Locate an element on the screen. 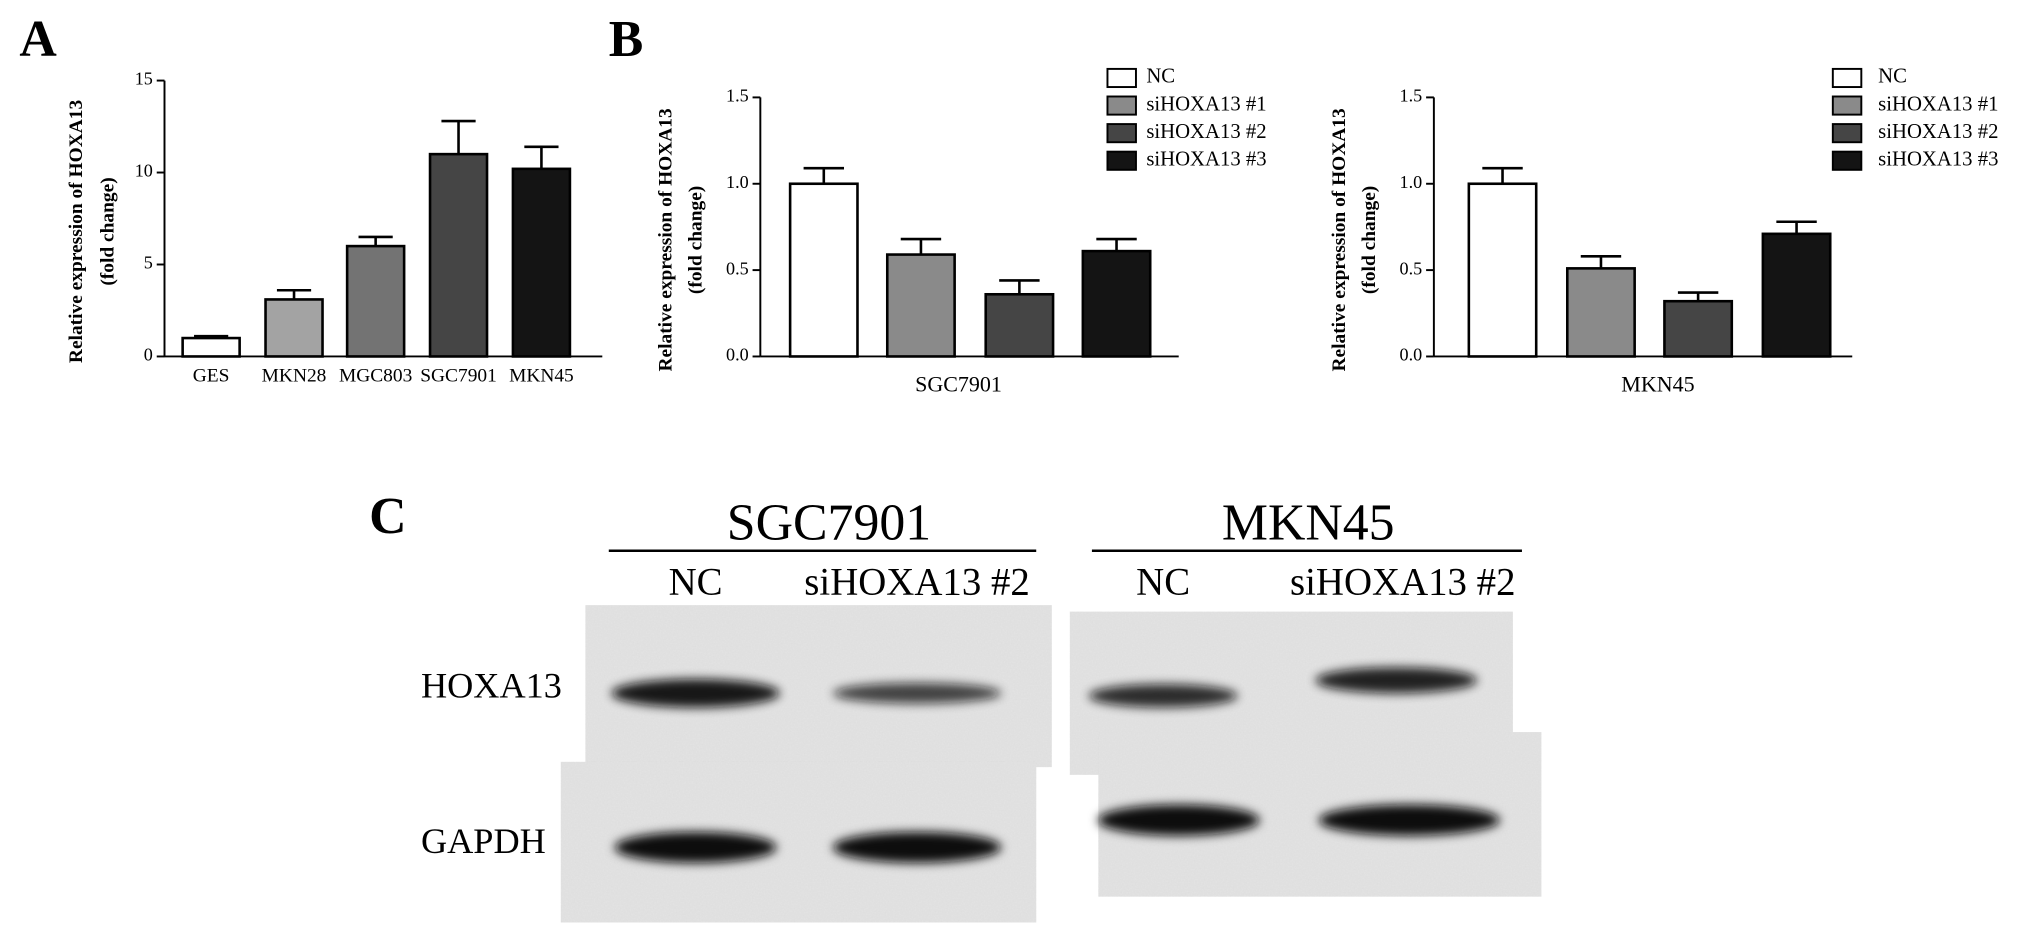 Image resolution: width=2031 pixels, height=937 pixels. panel-label: B is located at coordinates (626, 39).